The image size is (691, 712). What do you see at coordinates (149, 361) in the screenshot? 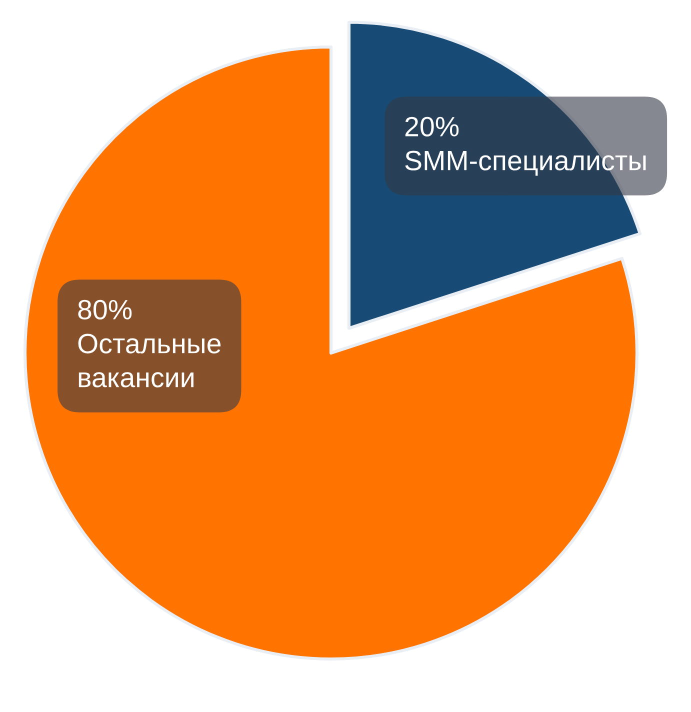
I see `slice-label: Остальные вакансии` at bounding box center [149, 361].